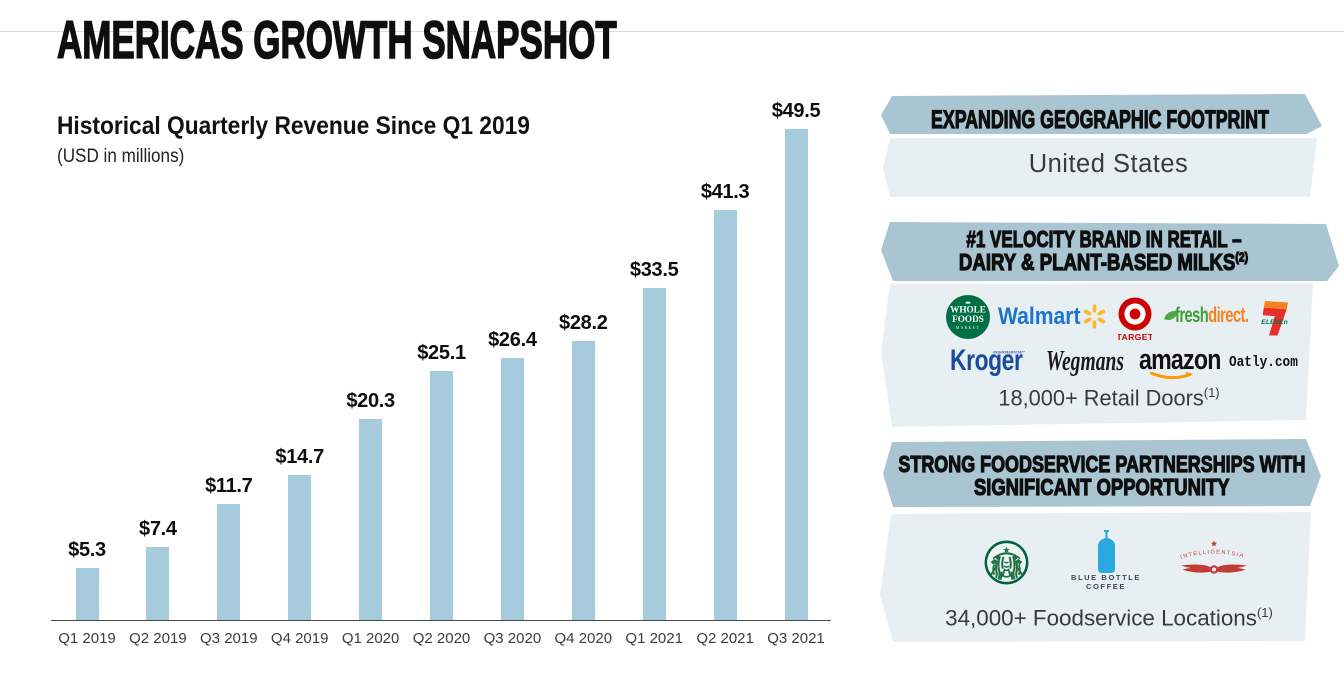  I want to click on svg-text: FOODS, so click(968, 319).